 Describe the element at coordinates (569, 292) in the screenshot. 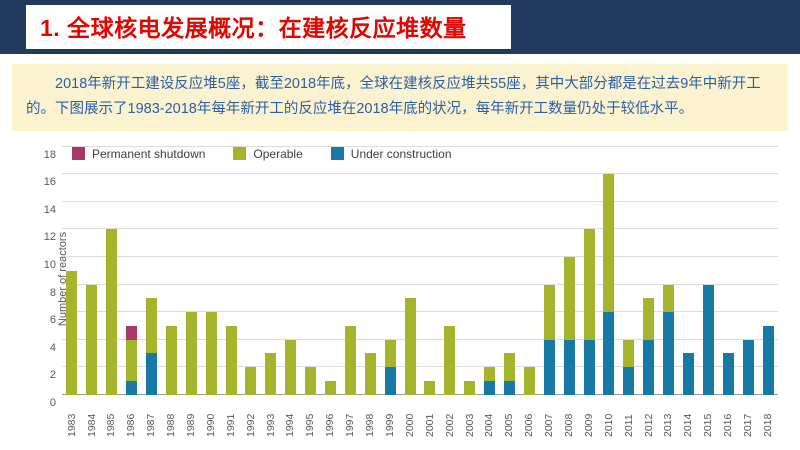

I see `bar-column: 2008` at that location.